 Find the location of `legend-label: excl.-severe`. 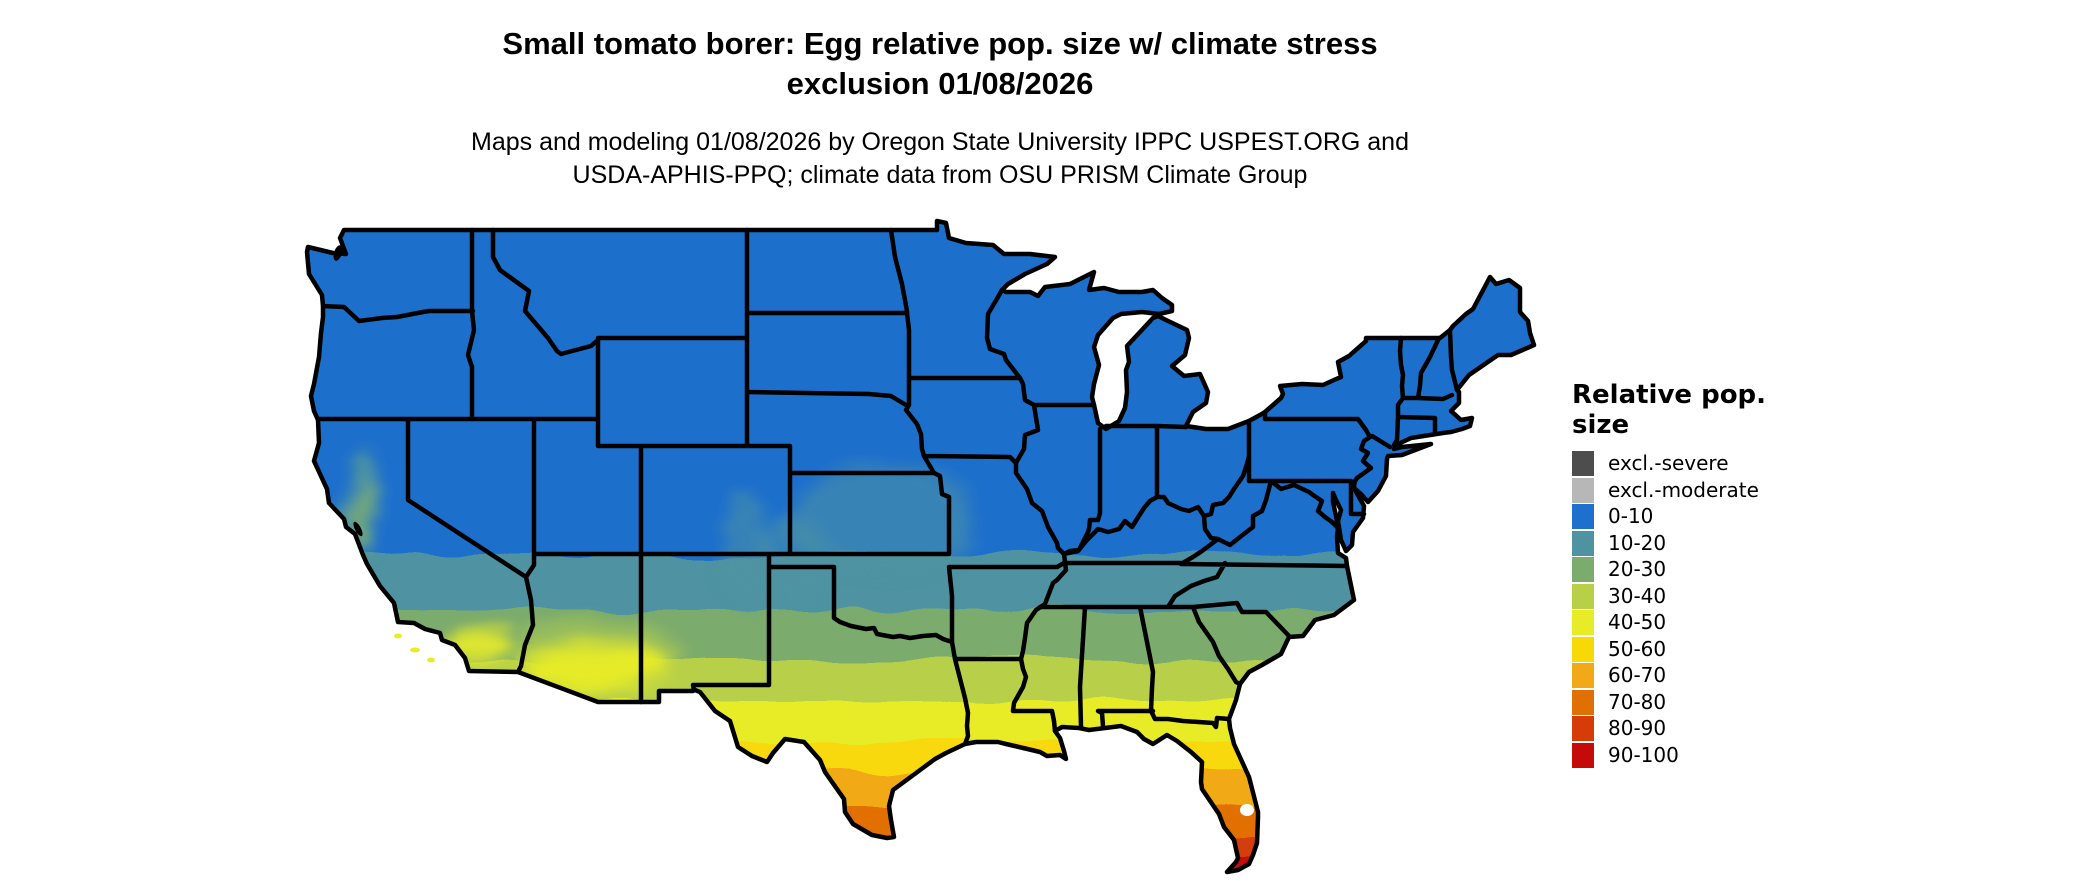

legend-label: excl.-severe is located at coordinates (1668, 463).